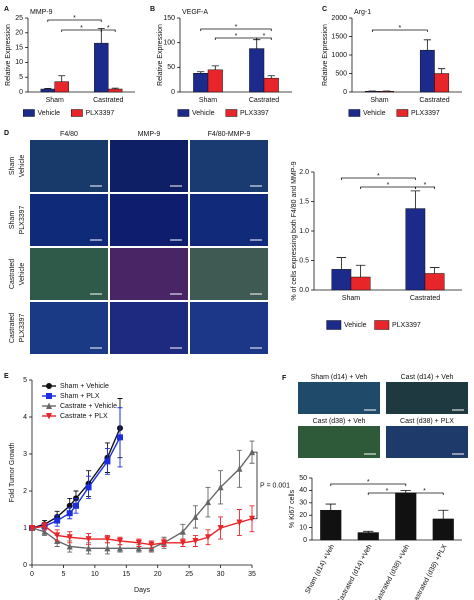 This screenshot has height=600, width=474. I want to click on x-tick-label: 35, so click(252, 574).